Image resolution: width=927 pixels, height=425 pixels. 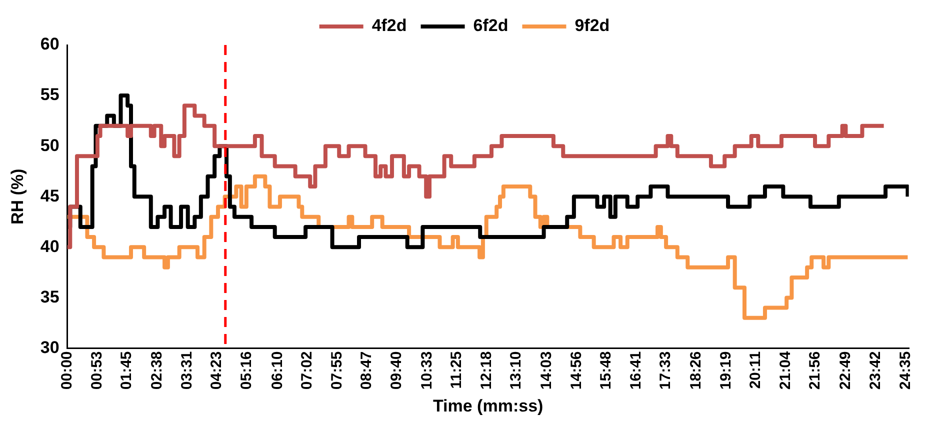 What do you see at coordinates (389, 26) in the screenshot?
I see `legend-label: 4f2d` at bounding box center [389, 26].